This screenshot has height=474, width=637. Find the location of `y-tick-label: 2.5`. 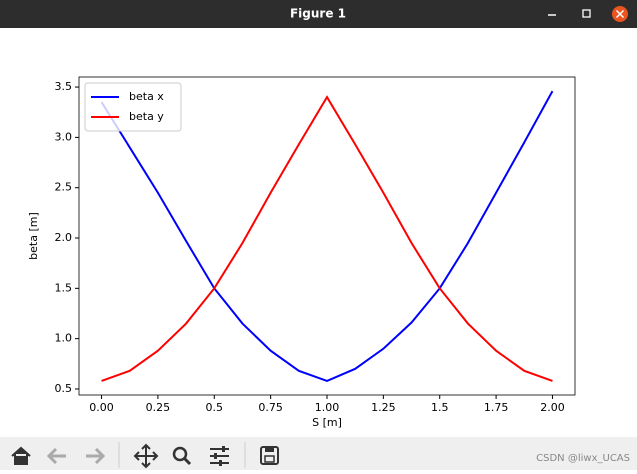

y-tick-label: 2.5 is located at coordinates (64, 187).